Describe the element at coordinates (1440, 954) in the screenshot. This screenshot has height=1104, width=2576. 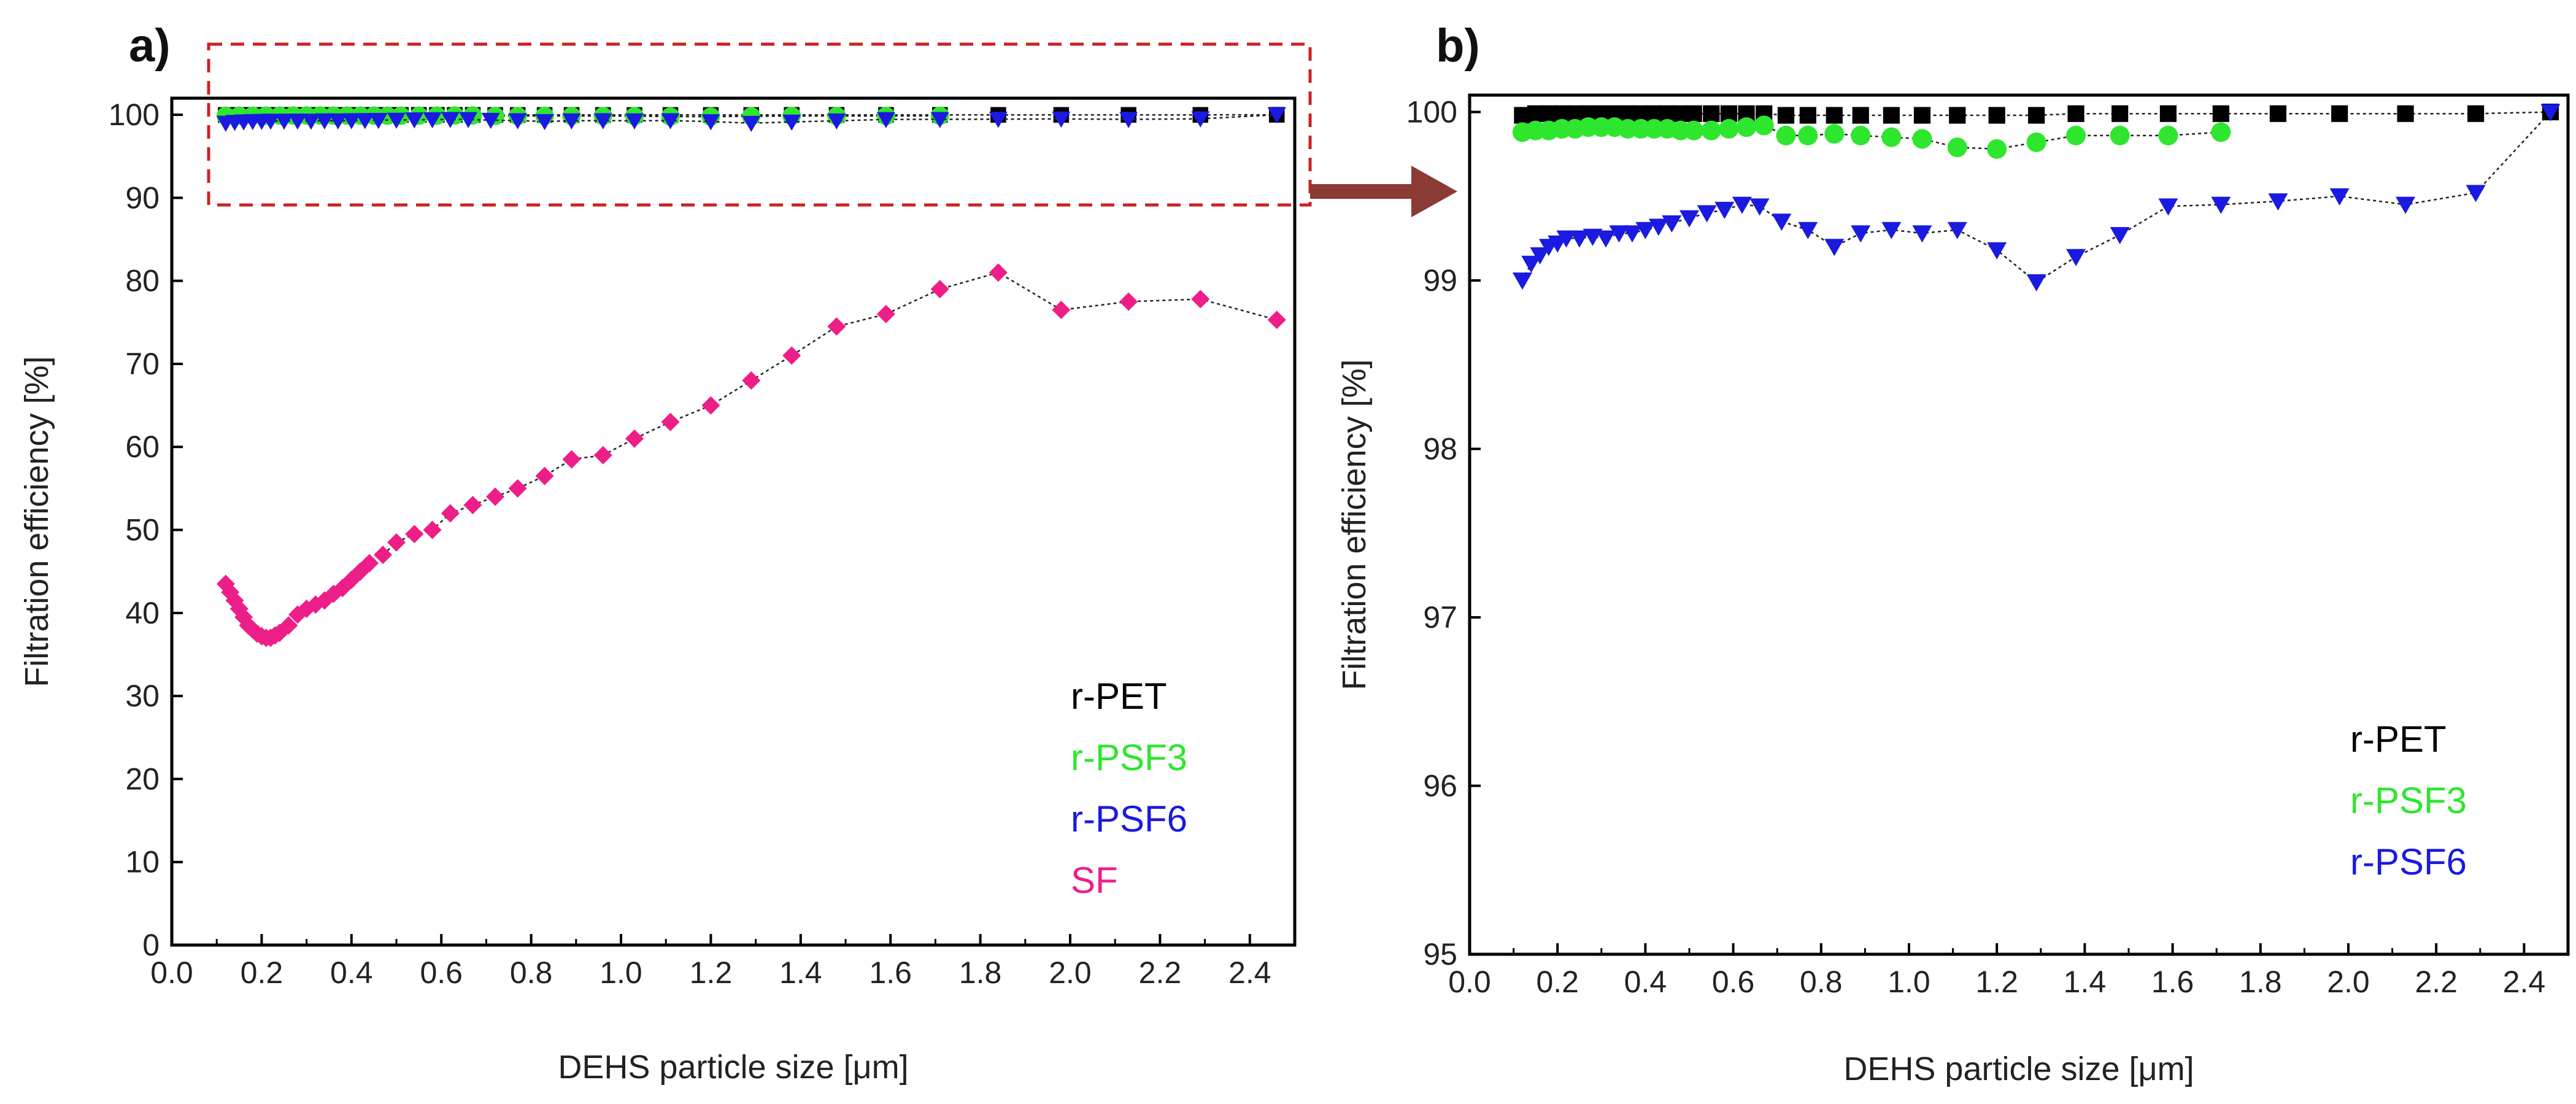
I see `ytick-label: 95` at that location.